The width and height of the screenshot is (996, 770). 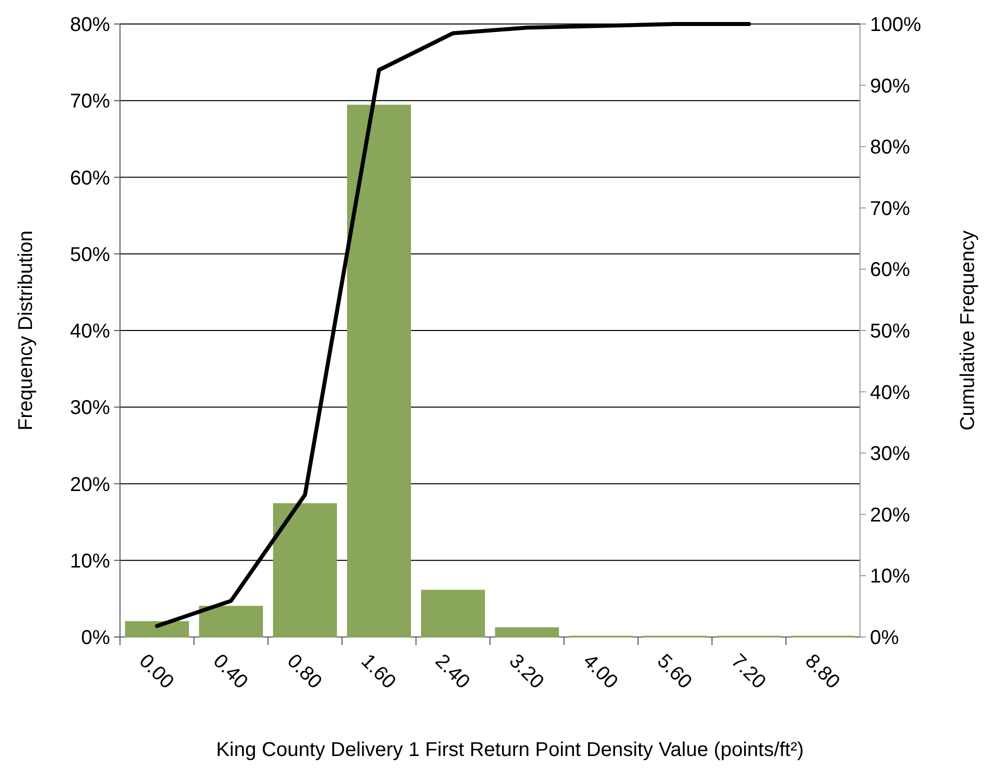 I want to click on y-axis-title: Frequency Distribution, so click(x=26, y=330).